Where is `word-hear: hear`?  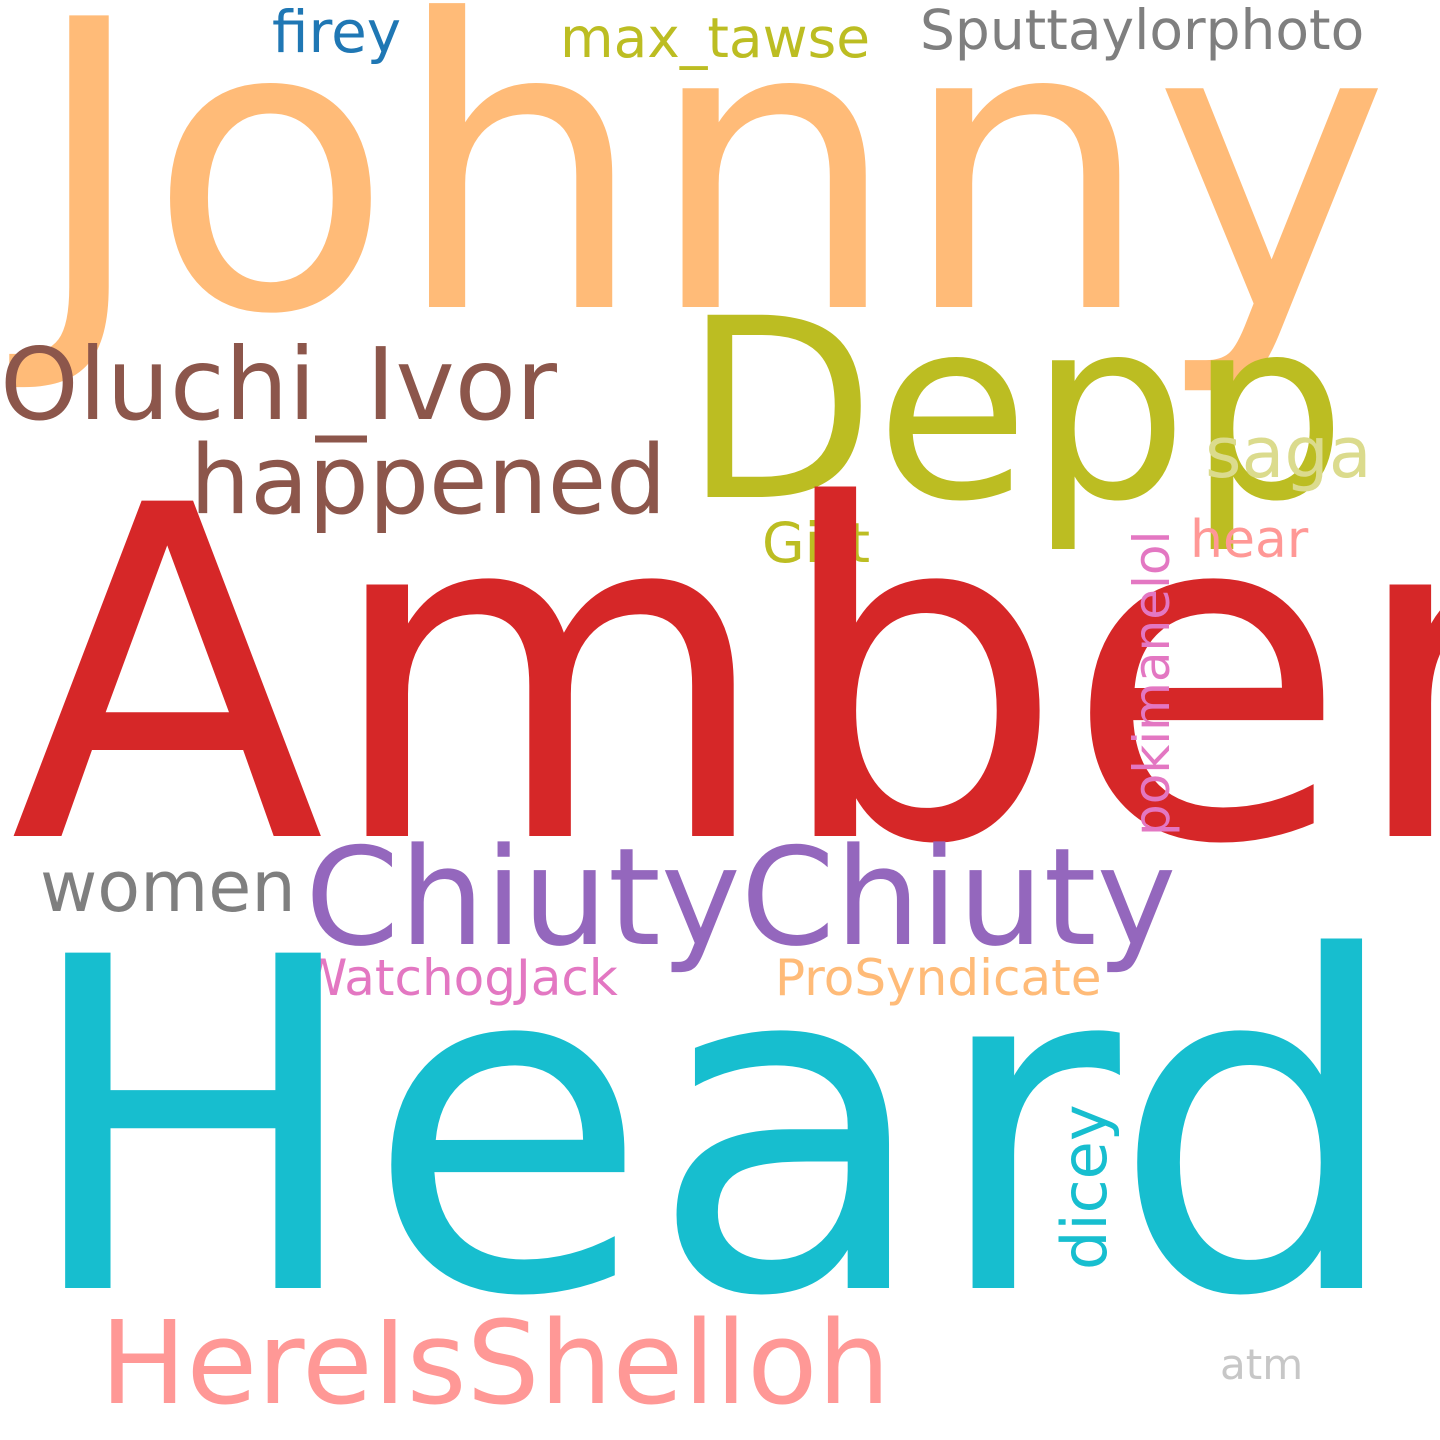 word-hear: hear is located at coordinates (1249, 540).